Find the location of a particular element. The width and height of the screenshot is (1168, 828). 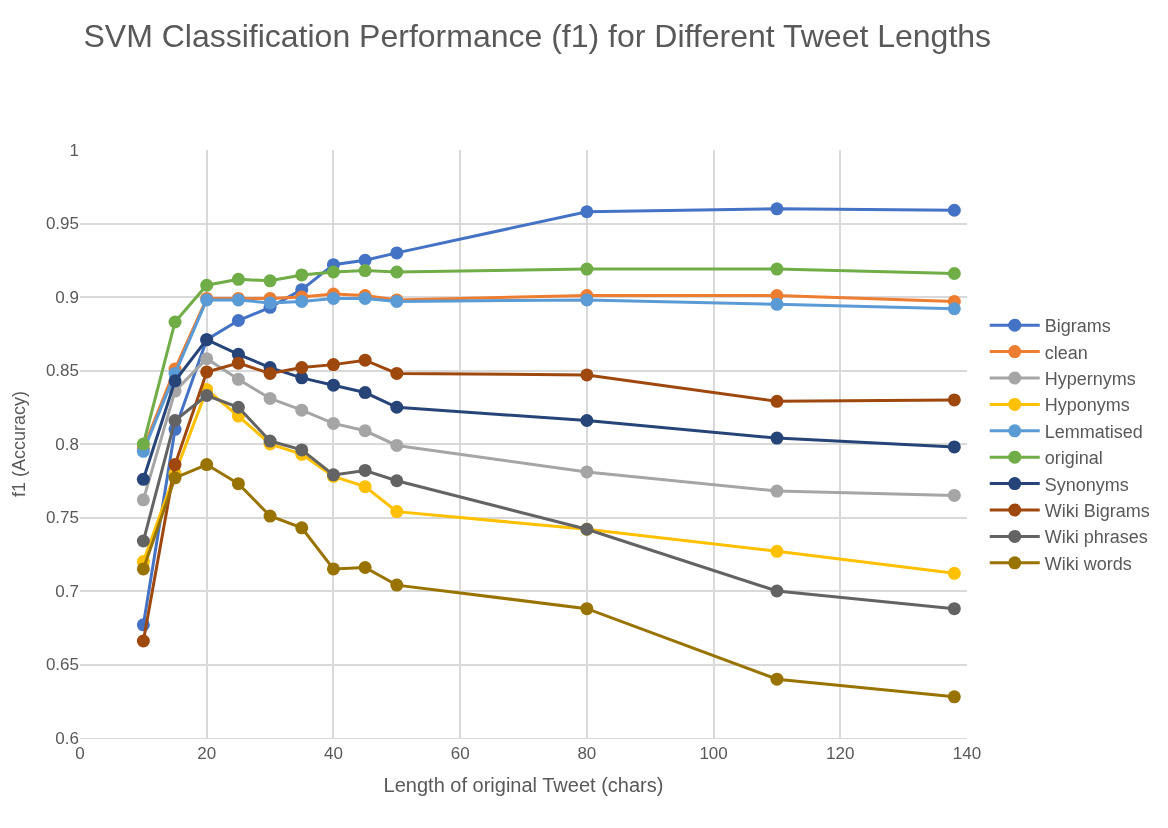

legend-label: Wiki phrases is located at coordinates (1096, 537).